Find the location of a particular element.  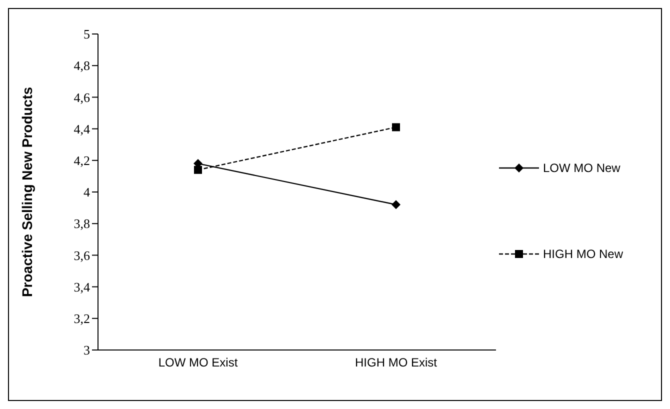

x-tick-label: LOW MO Exist is located at coordinates (198, 363).